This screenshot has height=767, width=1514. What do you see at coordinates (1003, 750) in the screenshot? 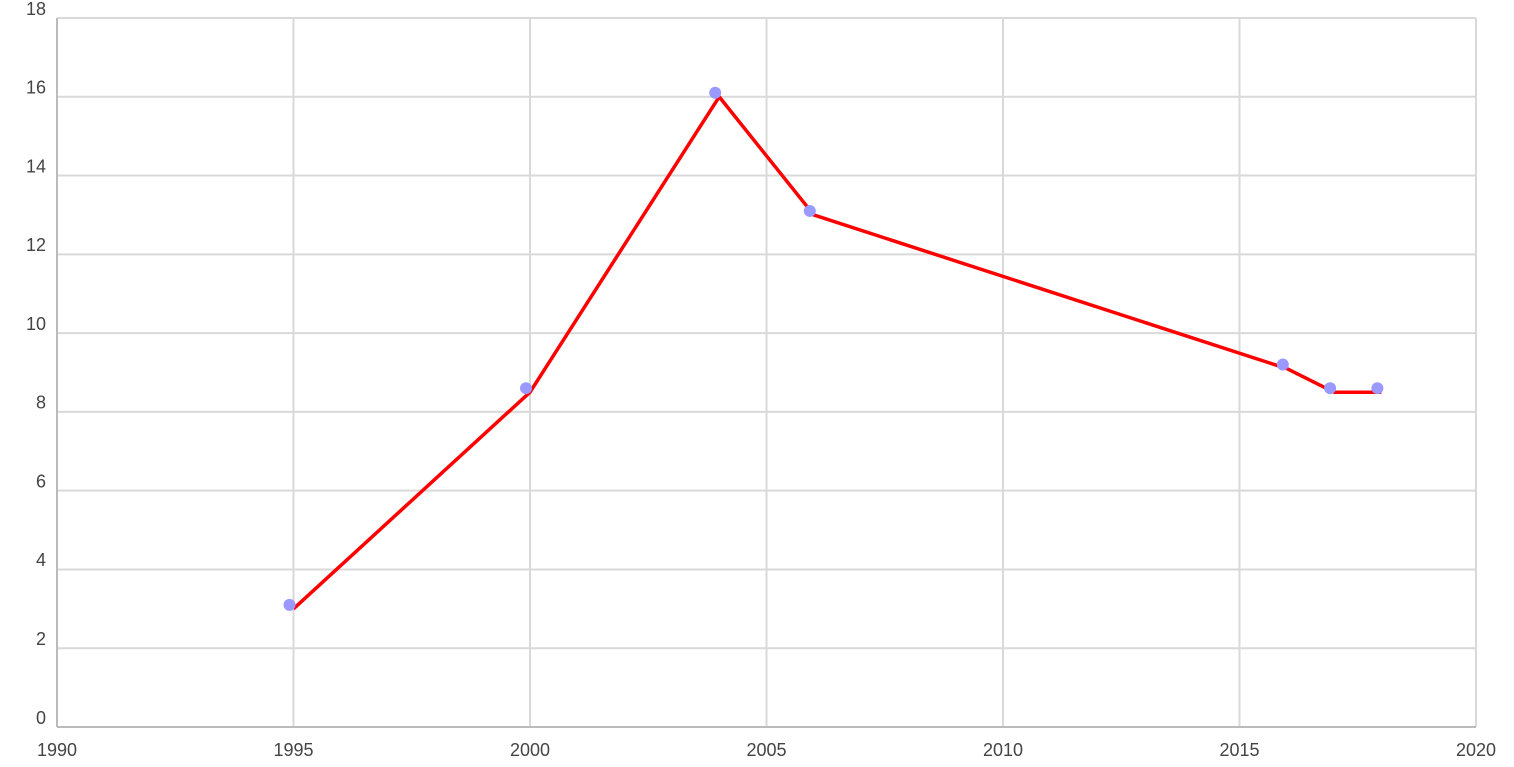
I see `x-tick-label: 2010` at bounding box center [1003, 750].